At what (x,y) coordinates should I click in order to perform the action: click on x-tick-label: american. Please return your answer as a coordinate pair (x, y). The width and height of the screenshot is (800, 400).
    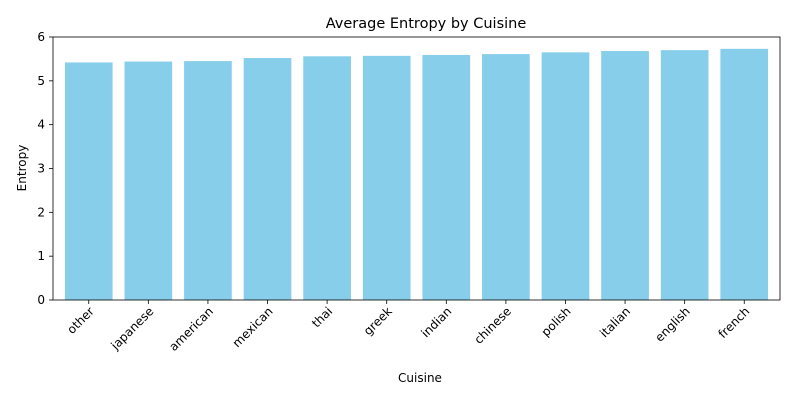
    Looking at the image, I should click on (191, 329).